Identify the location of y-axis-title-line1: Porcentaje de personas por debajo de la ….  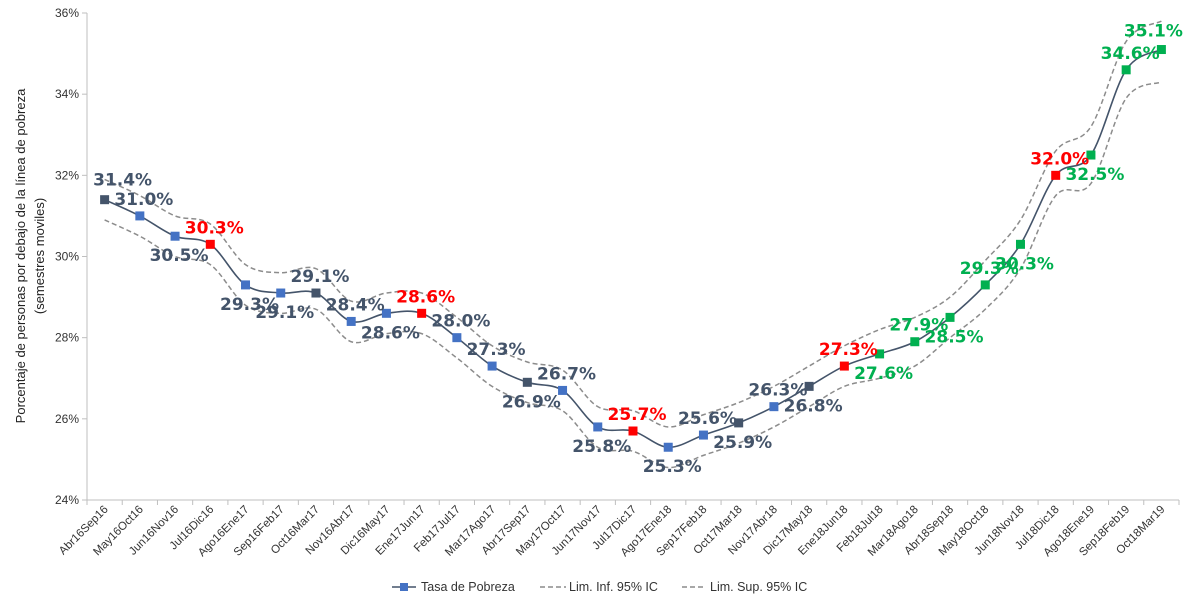
(20, 255).